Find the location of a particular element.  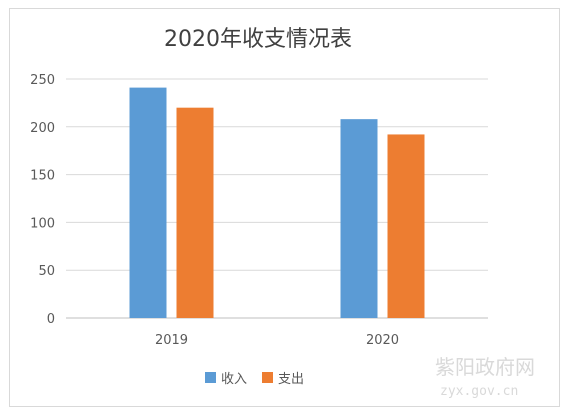

legend-label: 支出 is located at coordinates (291, 379).